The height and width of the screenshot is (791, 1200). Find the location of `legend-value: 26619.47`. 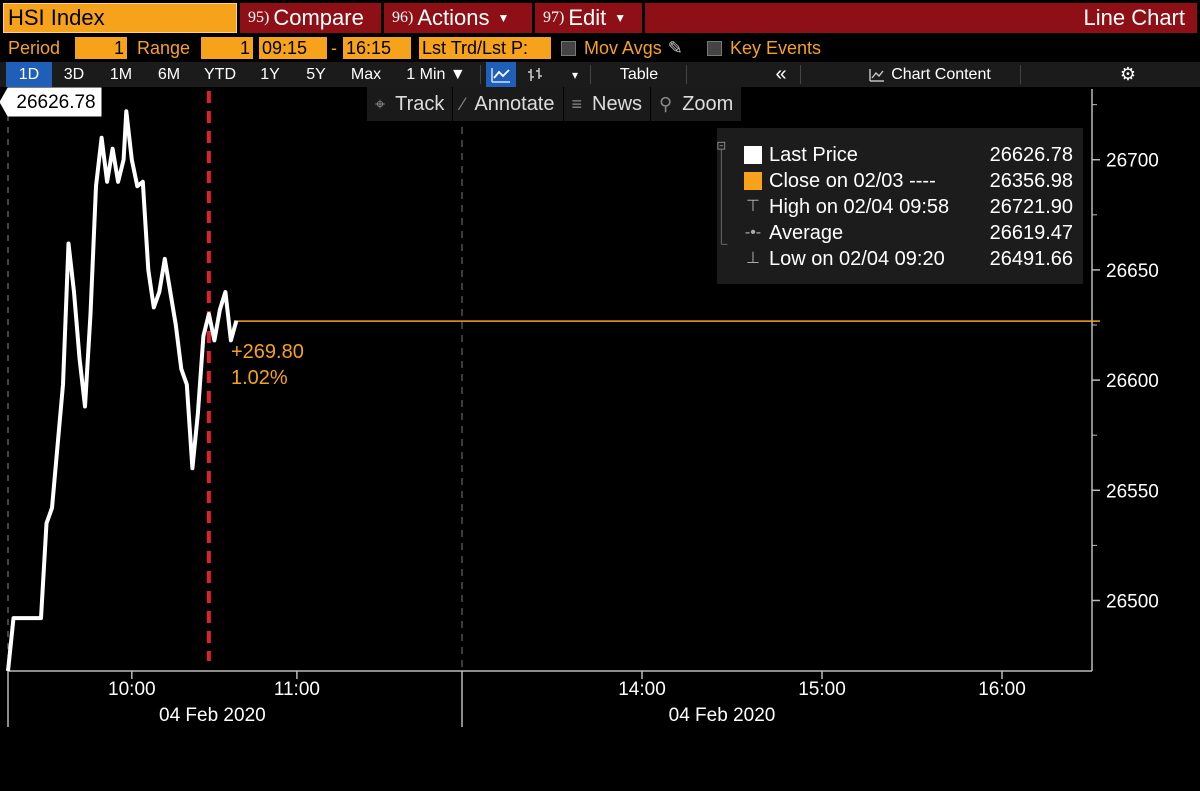

legend-value: 26619.47 is located at coordinates (1031, 233).